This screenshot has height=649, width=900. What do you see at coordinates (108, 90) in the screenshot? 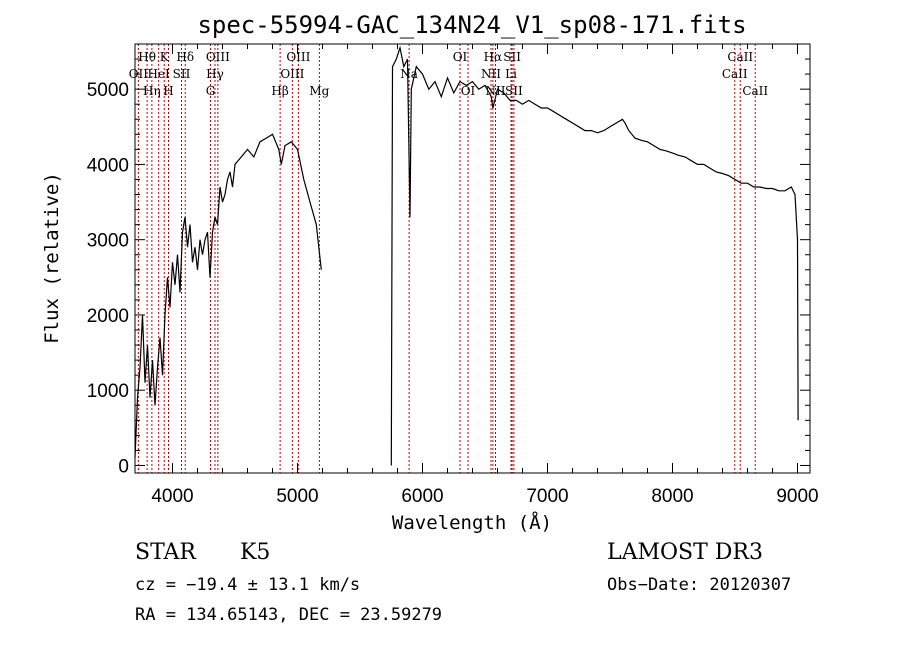
I see `y-tick-label: 5000` at bounding box center [108, 90].